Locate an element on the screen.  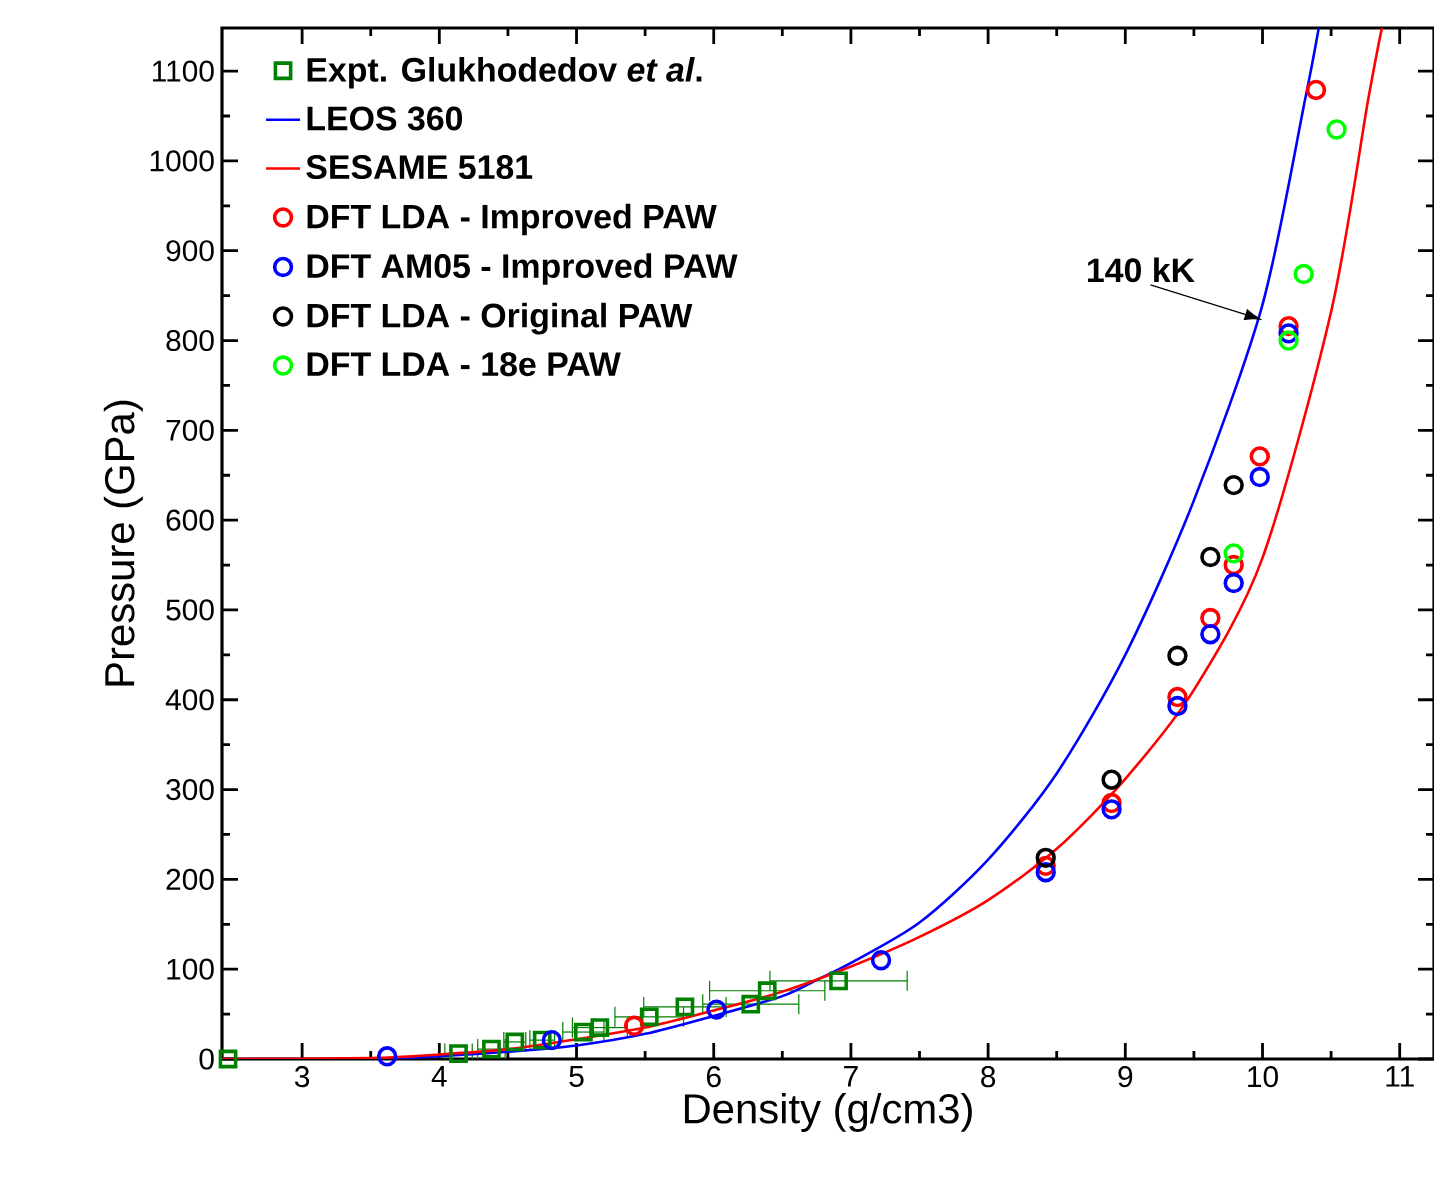
y-tick-label: 800 is located at coordinates (190, 340).